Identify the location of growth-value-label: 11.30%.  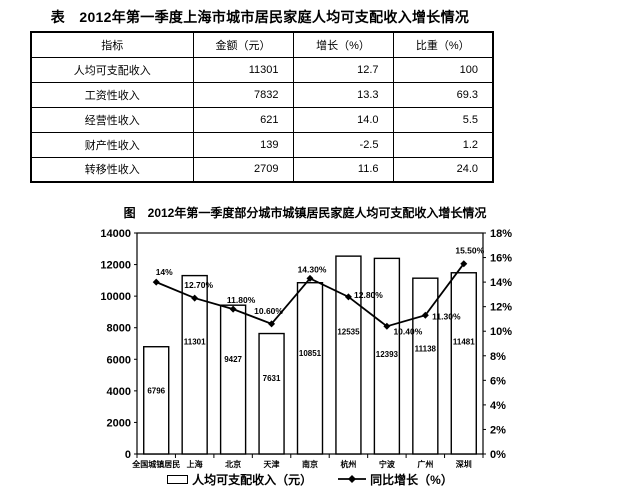
(446, 316).